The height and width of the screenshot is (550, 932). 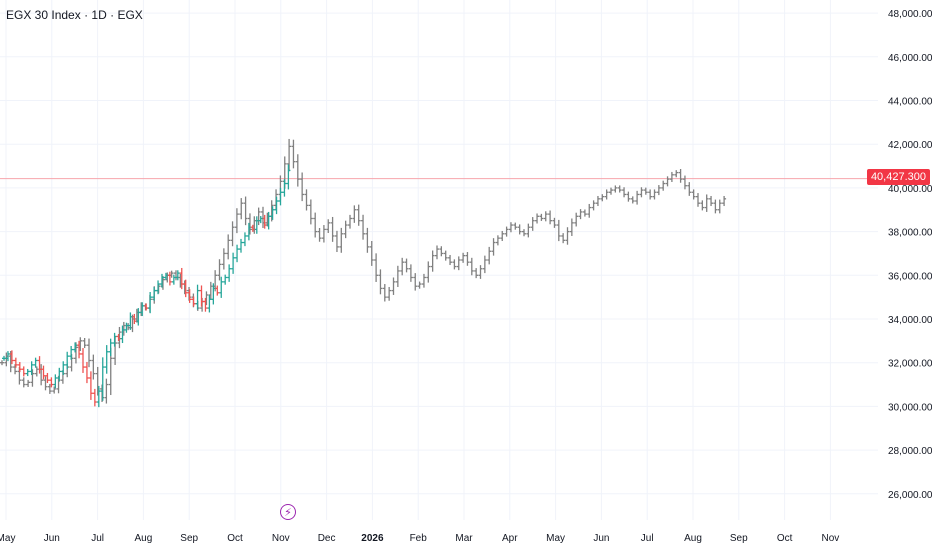 I want to click on x-tick-label: May, so click(x=7, y=538).